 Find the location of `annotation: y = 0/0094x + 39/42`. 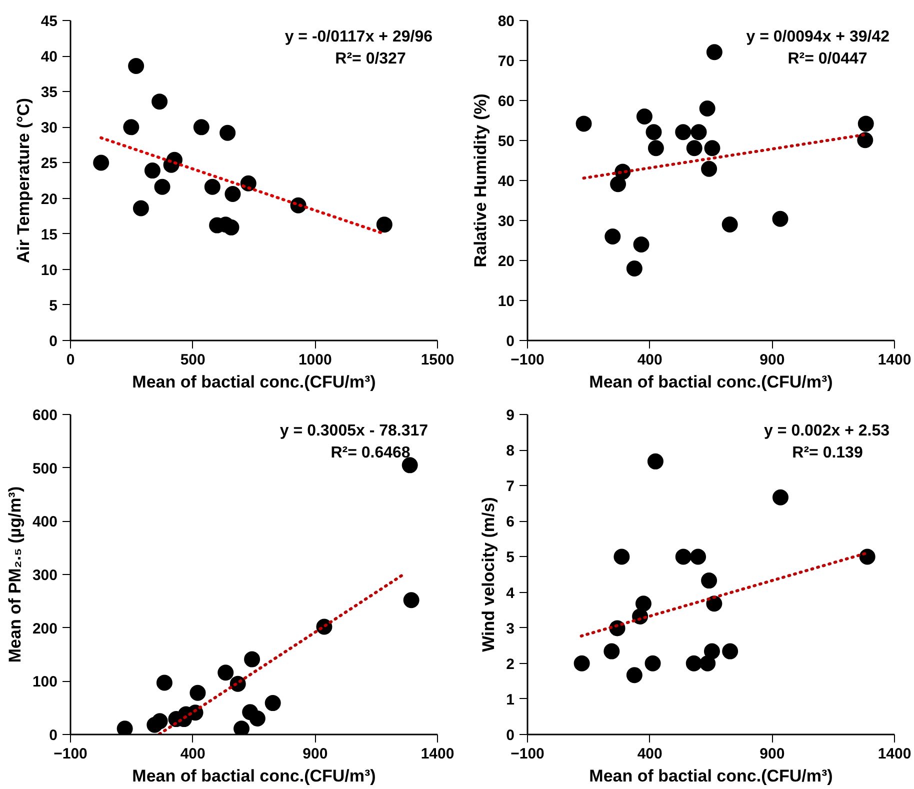

annotation: y = 0/0094x + 39/42 is located at coordinates (818, 37).